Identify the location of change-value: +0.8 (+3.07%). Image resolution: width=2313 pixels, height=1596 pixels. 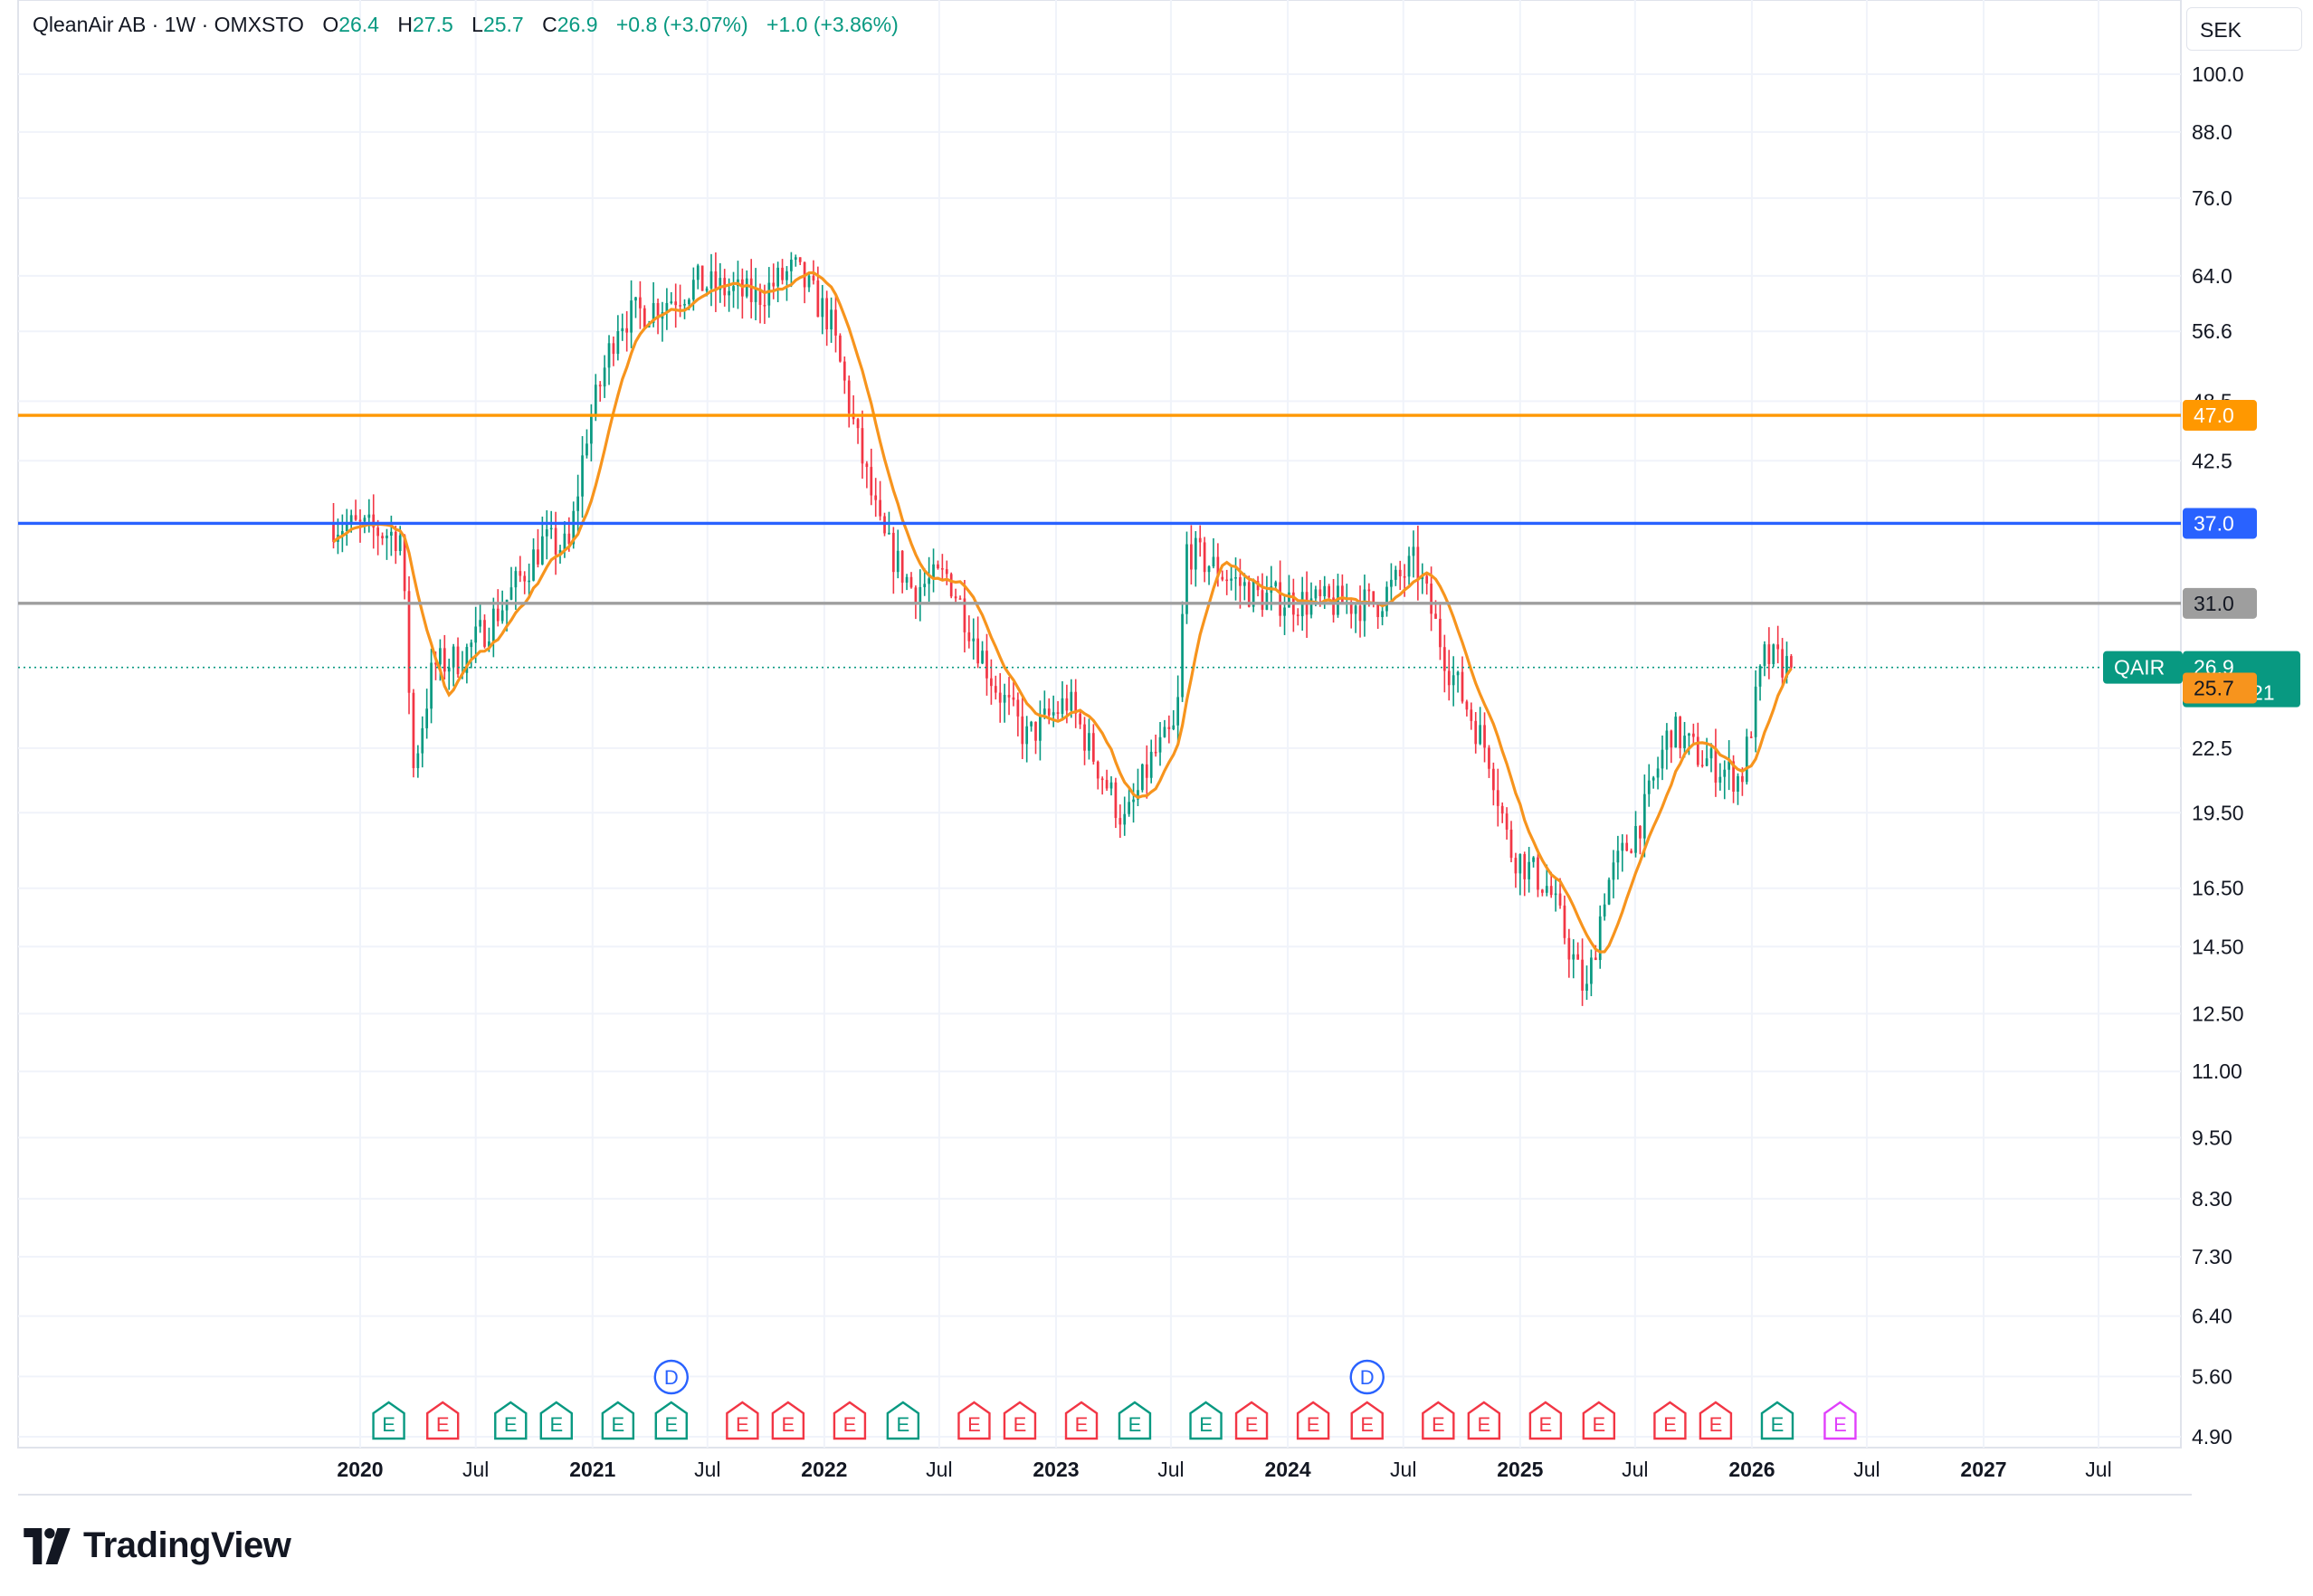
(682, 25).